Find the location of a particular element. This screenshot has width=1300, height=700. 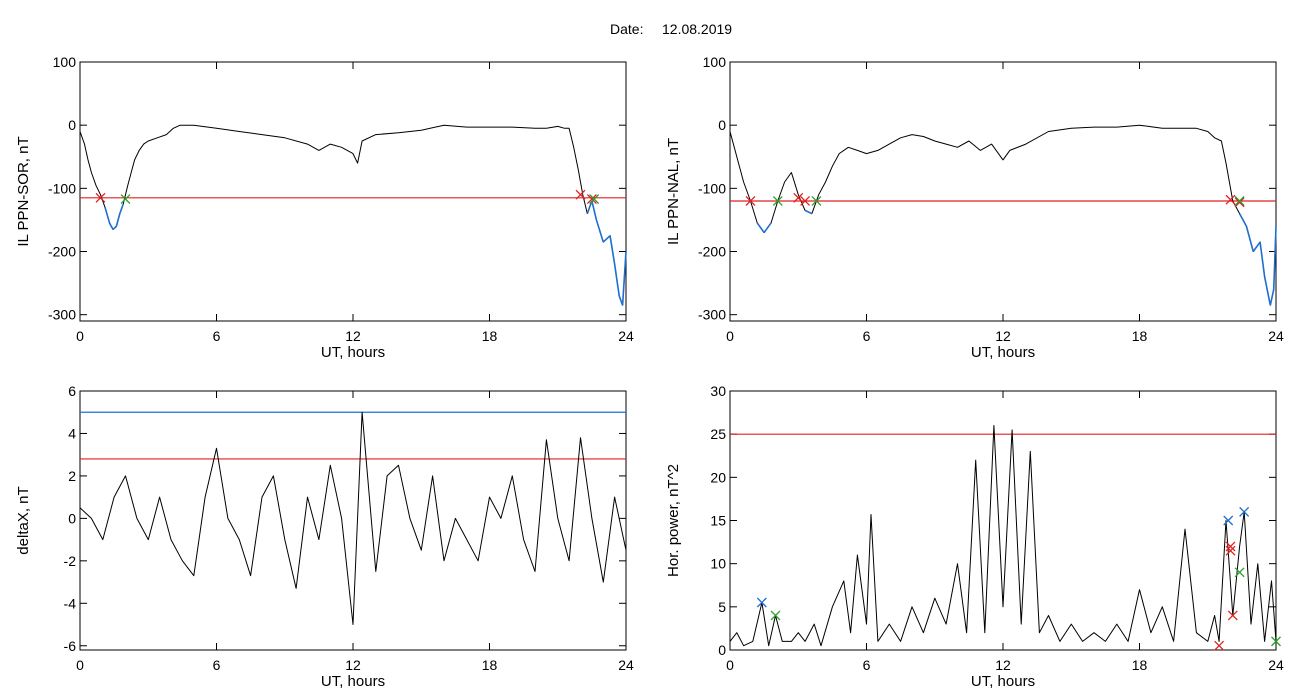

chart3-ytick-label: -2 is located at coordinates (70, 561).